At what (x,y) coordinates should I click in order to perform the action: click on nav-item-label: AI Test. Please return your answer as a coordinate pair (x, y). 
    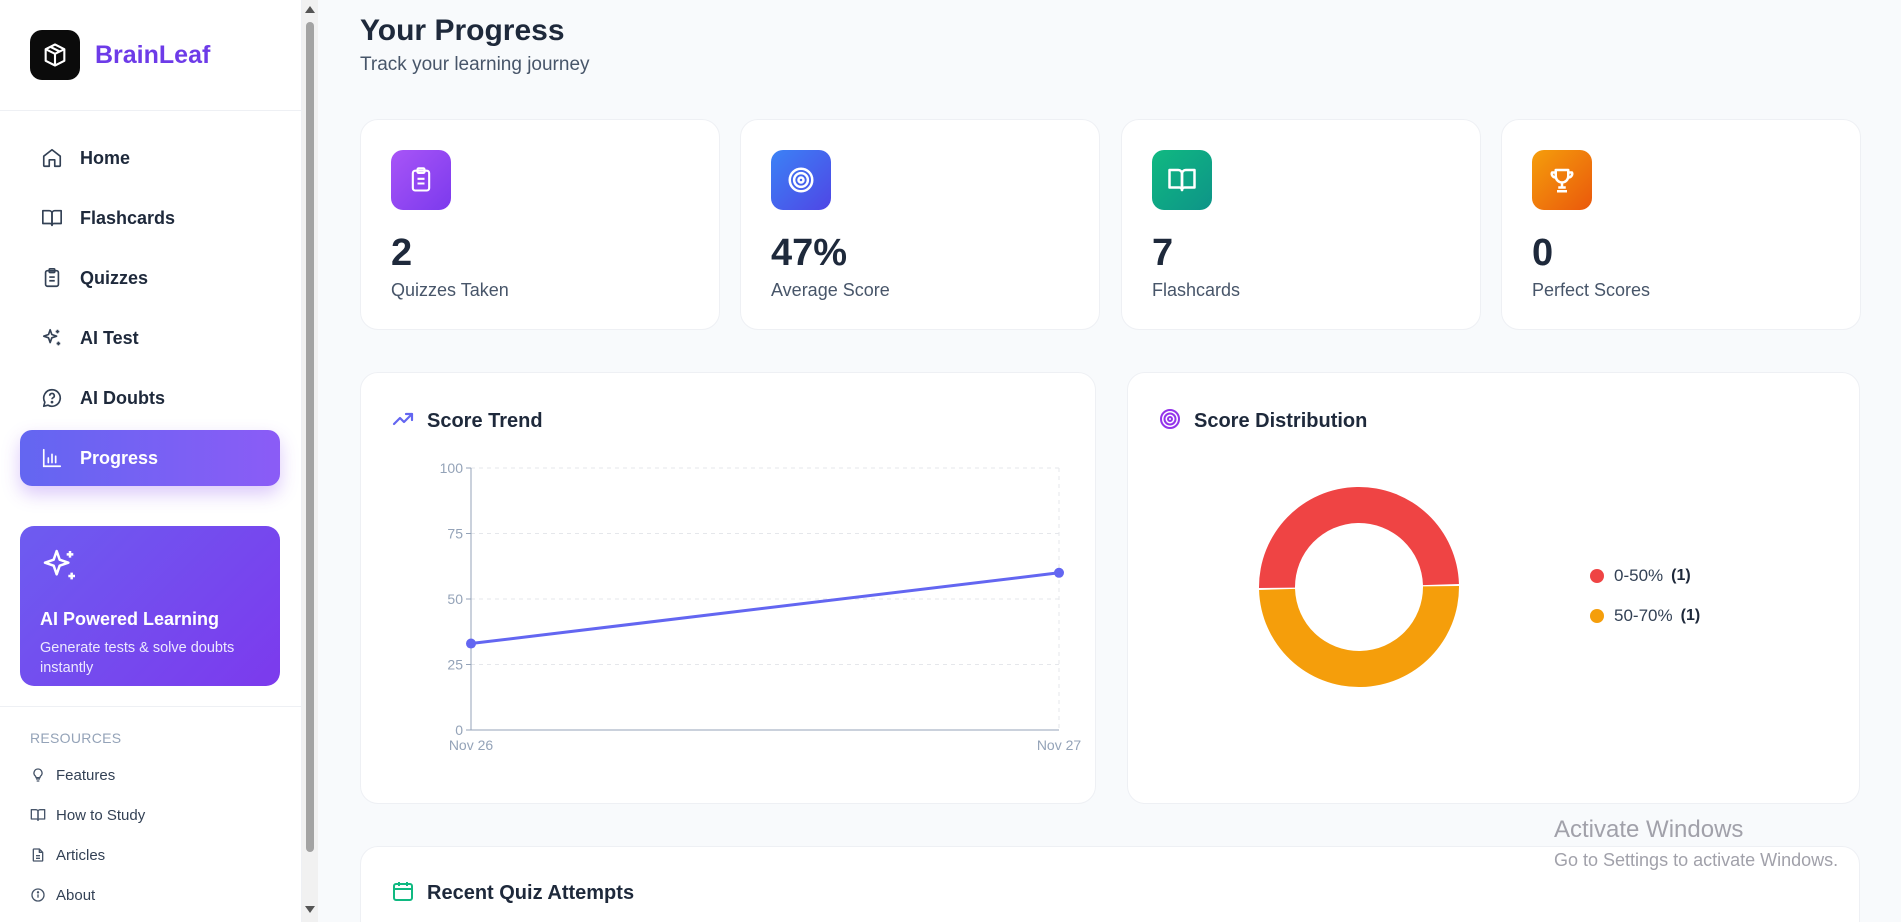
    Looking at the image, I should click on (109, 337).